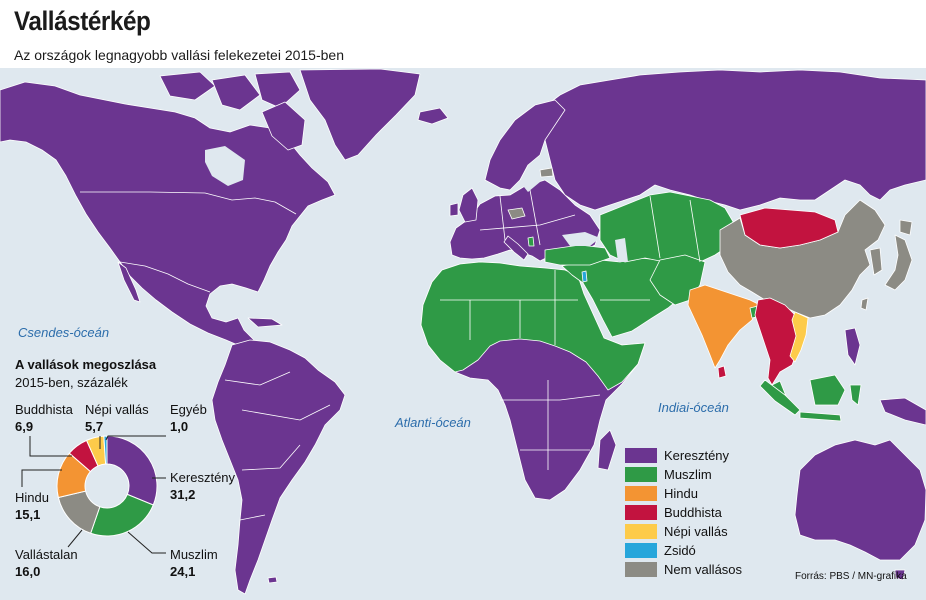 The width and height of the screenshot is (926, 600). I want to click on religion-donut-chart, so click(107, 486).